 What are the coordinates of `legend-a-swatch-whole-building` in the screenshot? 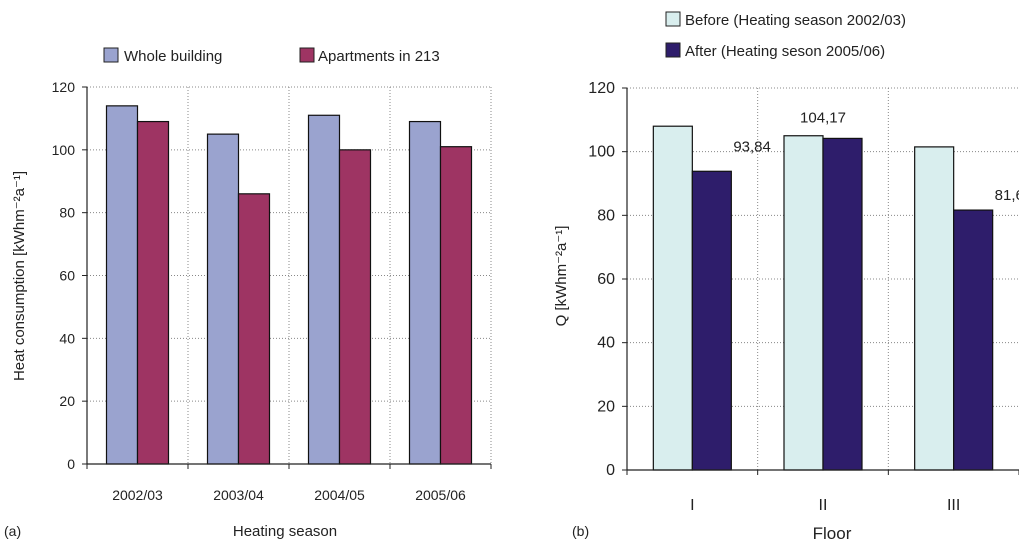 It's located at (111, 55).